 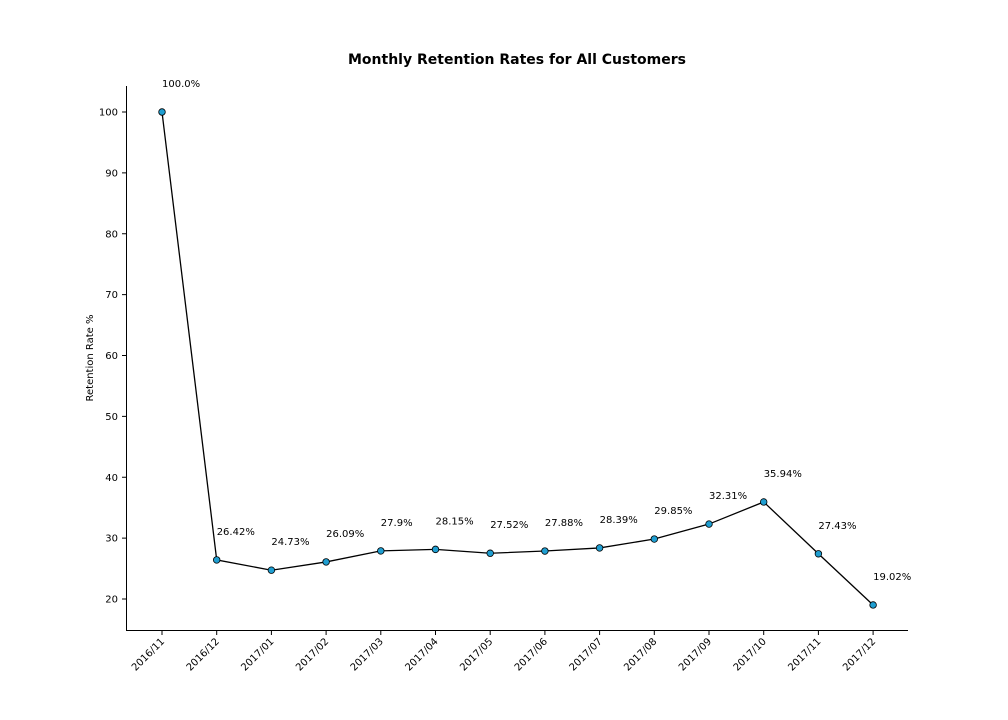 What do you see at coordinates (312, 654) in the screenshot?
I see `x-tick-label: 2017/02` at bounding box center [312, 654].